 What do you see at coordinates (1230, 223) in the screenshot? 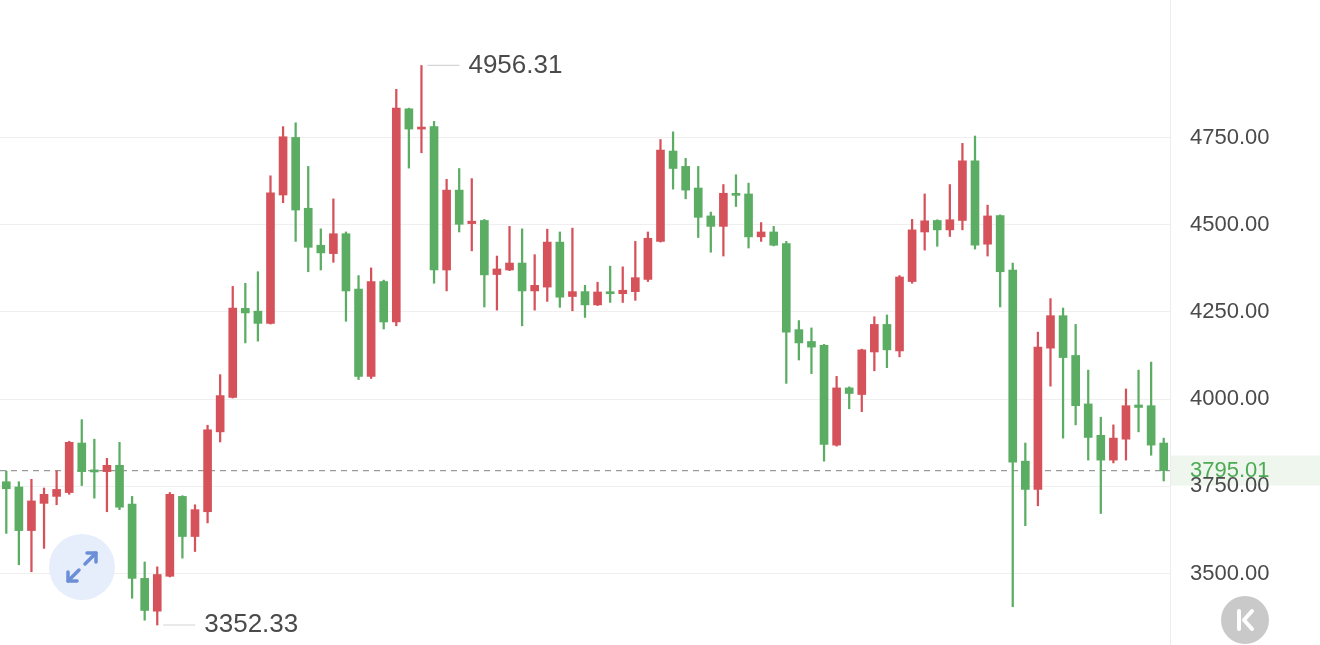
I see `y-tick-label: 4500.00` at bounding box center [1230, 223].